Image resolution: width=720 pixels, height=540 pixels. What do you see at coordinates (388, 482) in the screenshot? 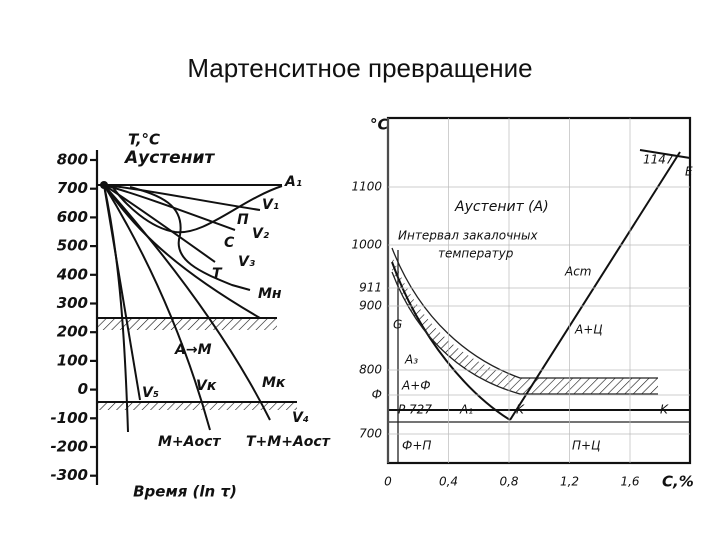
I see `x-tick-label: 0` at bounding box center [388, 482].